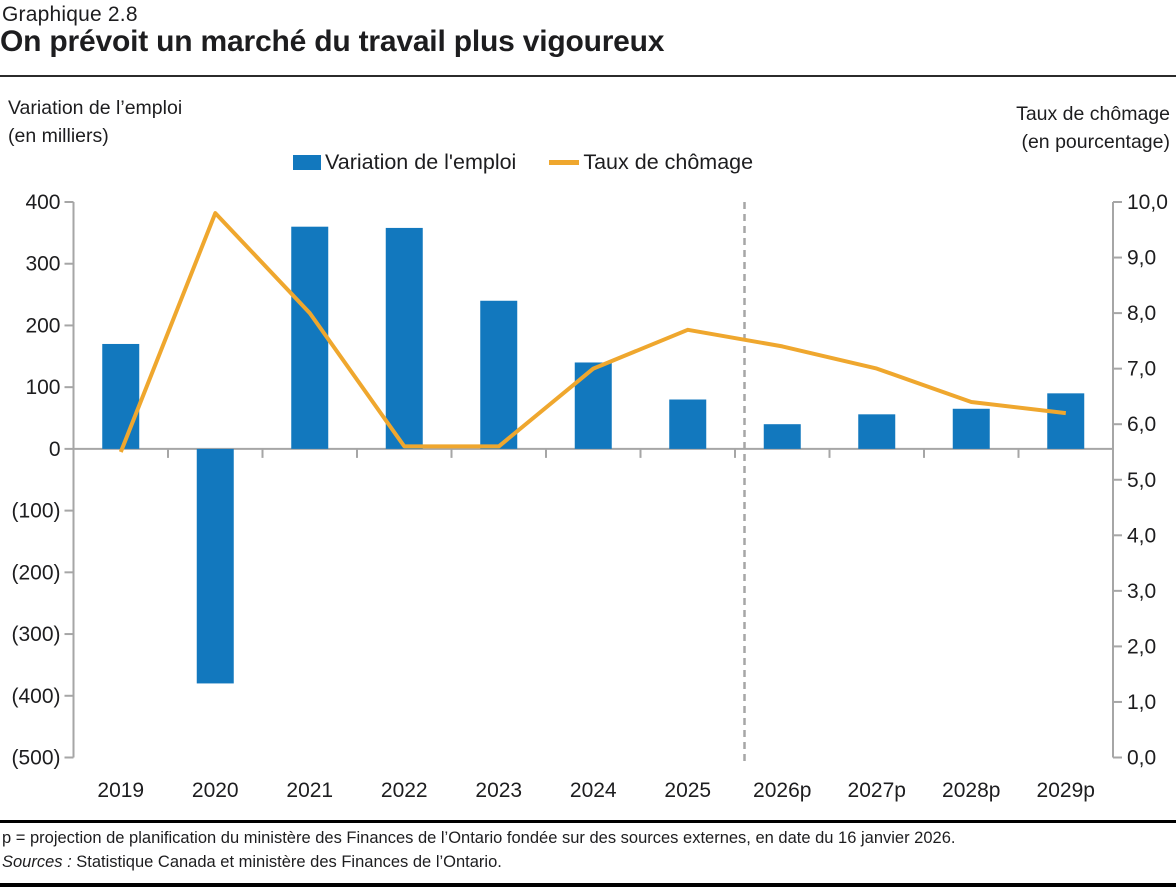  Describe the element at coordinates (35, 634) in the screenshot. I see `left-axis-tick-label: (300)` at that location.